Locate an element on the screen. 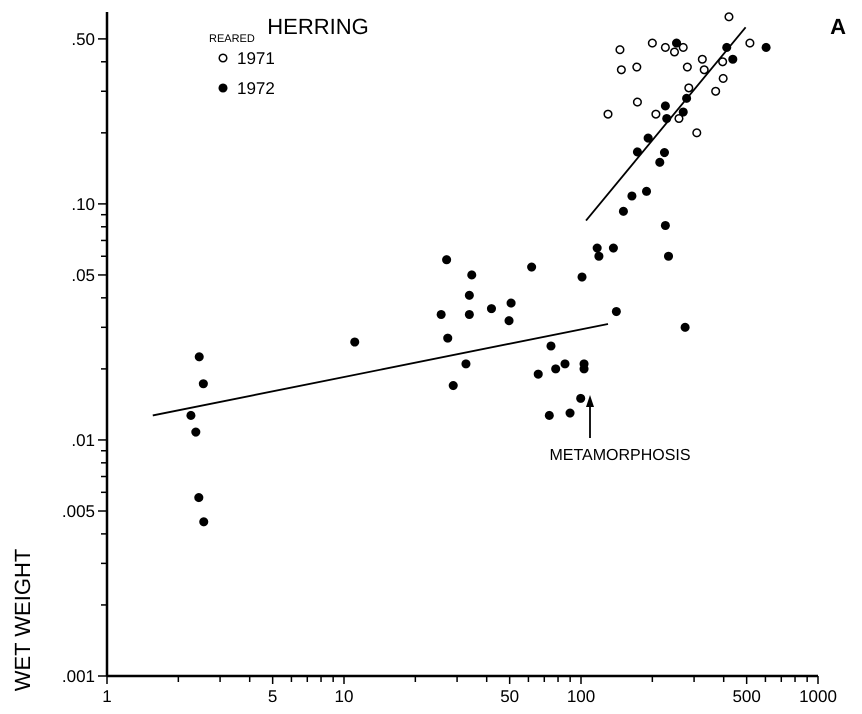 Image resolution: width=862 pixels, height=714 pixels. y-axis-title: WET WEIGHT is located at coordinates (22, 620).